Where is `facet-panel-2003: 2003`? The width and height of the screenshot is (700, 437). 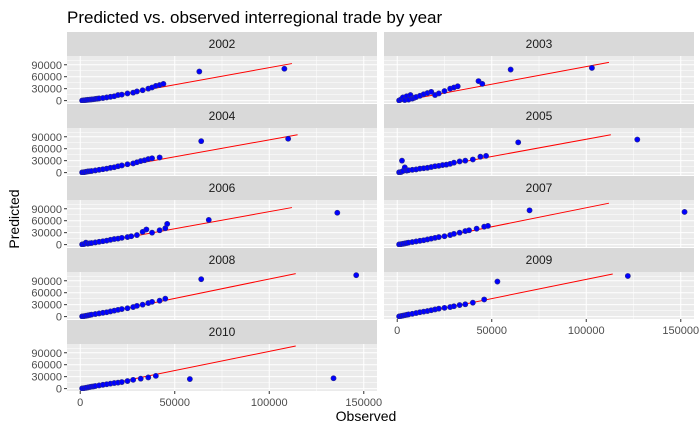
facet-panel-2003: 2003 is located at coordinates (539, 67).